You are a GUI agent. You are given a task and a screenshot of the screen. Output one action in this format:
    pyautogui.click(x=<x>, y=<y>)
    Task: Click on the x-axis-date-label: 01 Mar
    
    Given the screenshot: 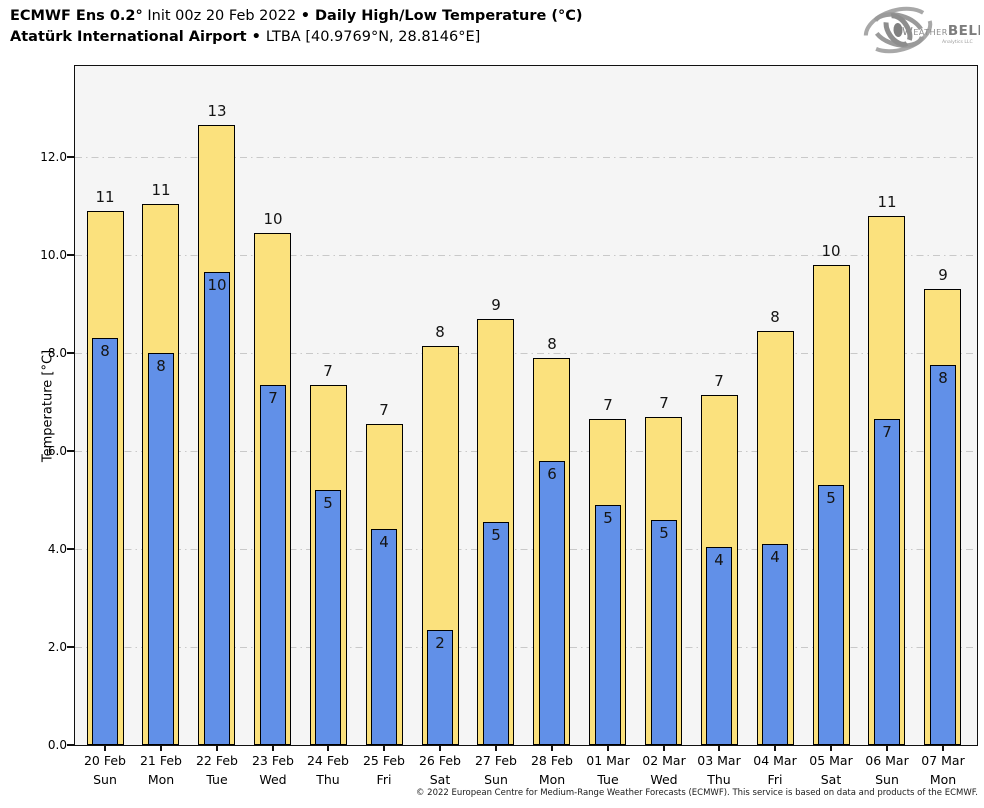 What is the action you would take?
    pyautogui.click(x=608, y=760)
    